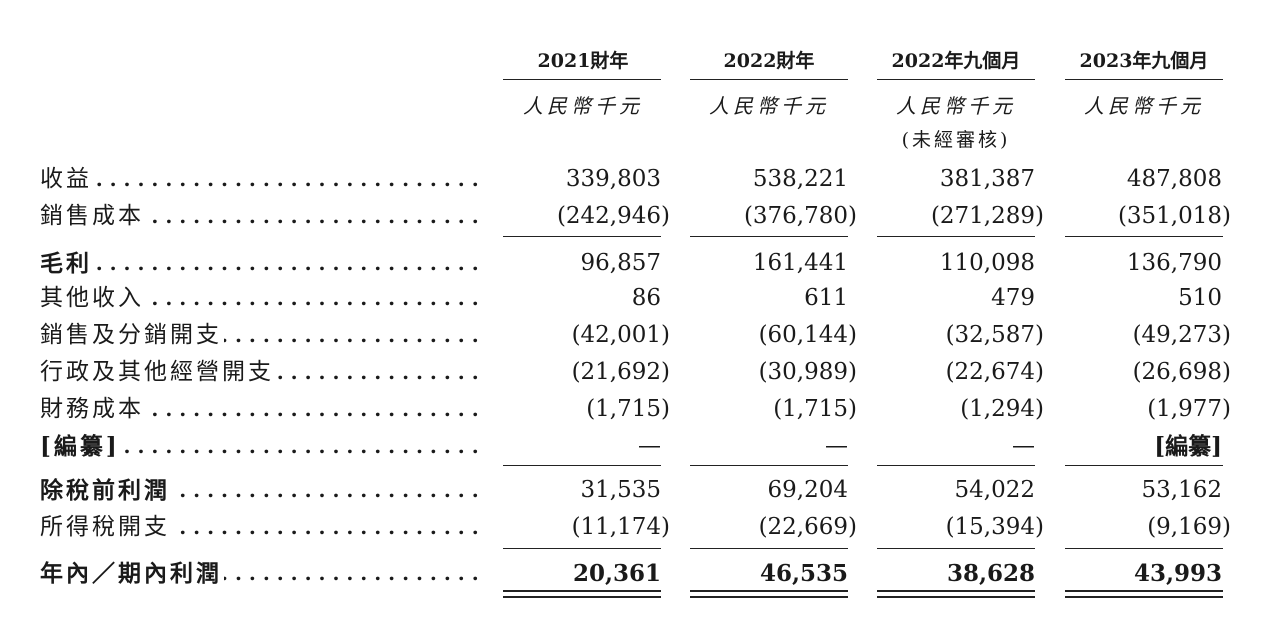 The height and width of the screenshot is (623, 1267). Describe the element at coordinates (1181, 490) in the screenshot. I see `cell-value: 53,162` at that location.